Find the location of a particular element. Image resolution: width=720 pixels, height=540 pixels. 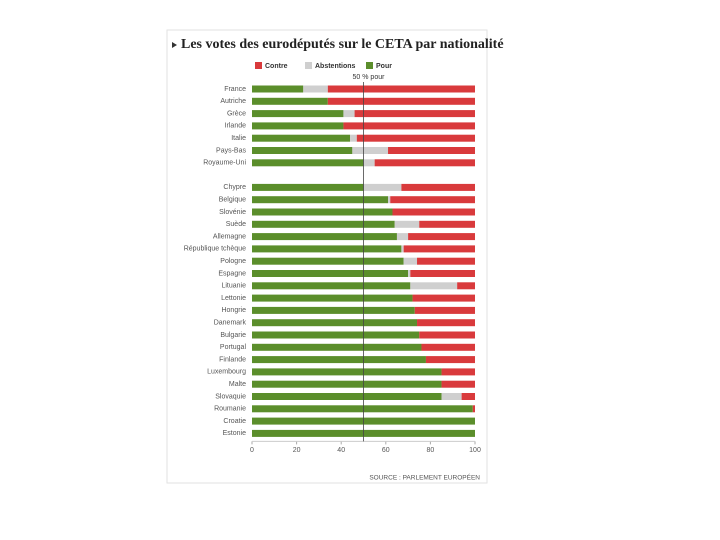

x-tick-label: 80 is located at coordinates (431, 450).